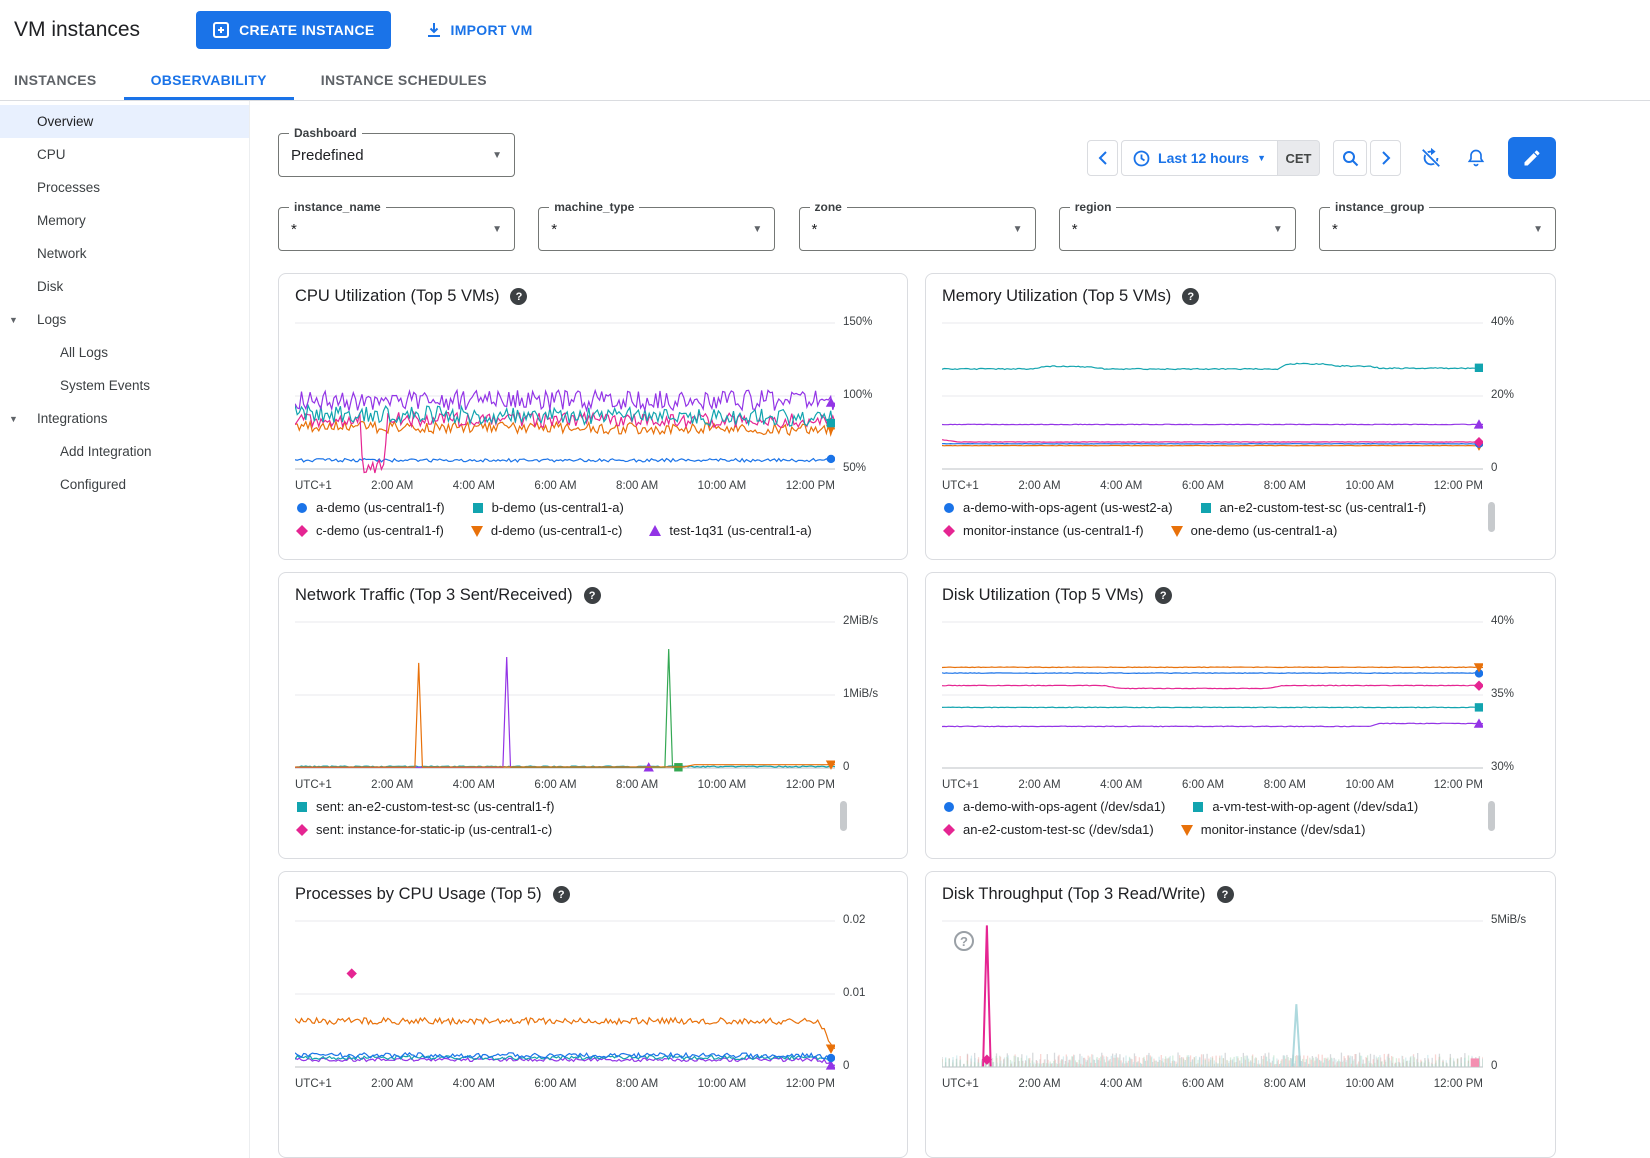  Describe the element at coordinates (62, 253) in the screenshot. I see `sidebar-item-label: Network` at that location.